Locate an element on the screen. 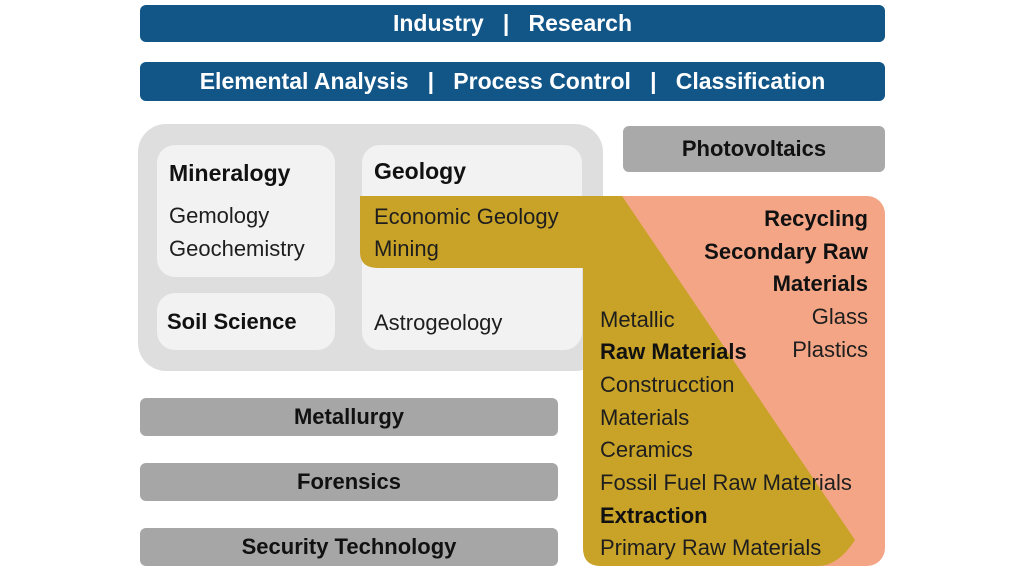 The height and width of the screenshot is (576, 1024). fossil-fuel-label: Fossil Fuel Raw Materials is located at coordinates (726, 482).